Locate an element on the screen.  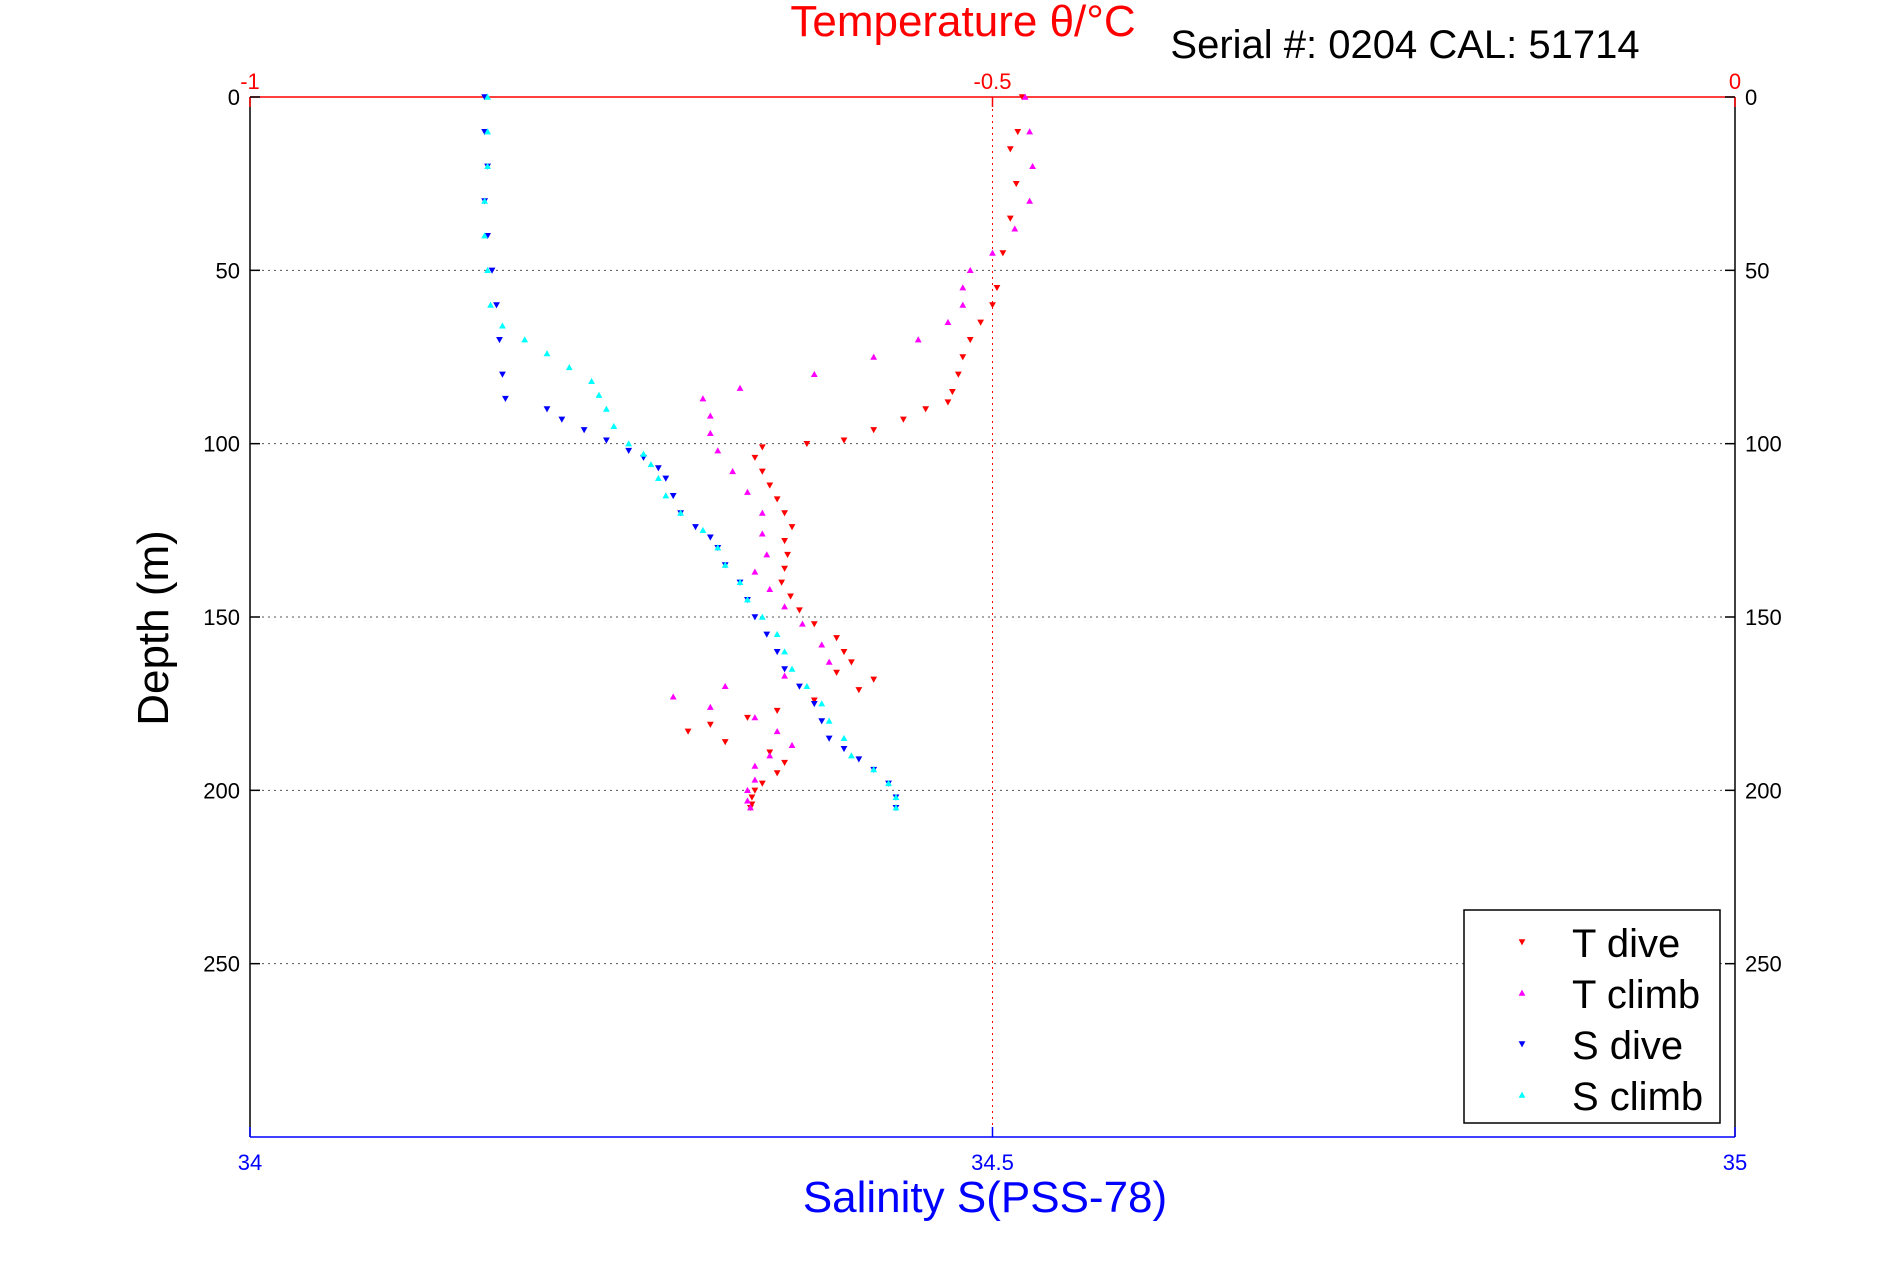
legend-marker-s-dive is located at coordinates (1522, 1044).